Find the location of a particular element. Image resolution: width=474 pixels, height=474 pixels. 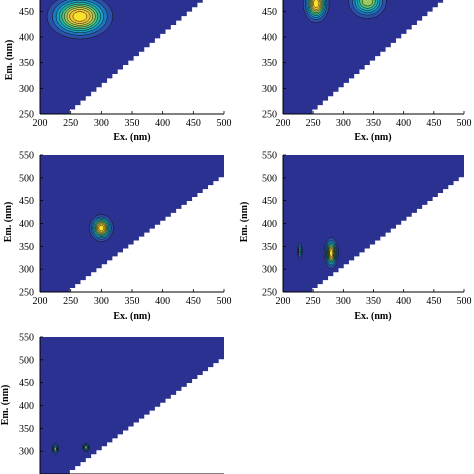

plot-area-c1 is located at coordinates (132, 57).